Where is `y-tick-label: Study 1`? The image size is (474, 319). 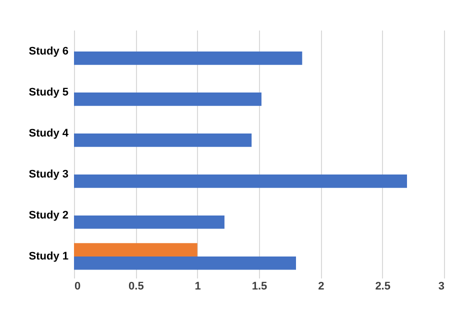
y-tick-label: Study 1 is located at coordinates (48, 256).